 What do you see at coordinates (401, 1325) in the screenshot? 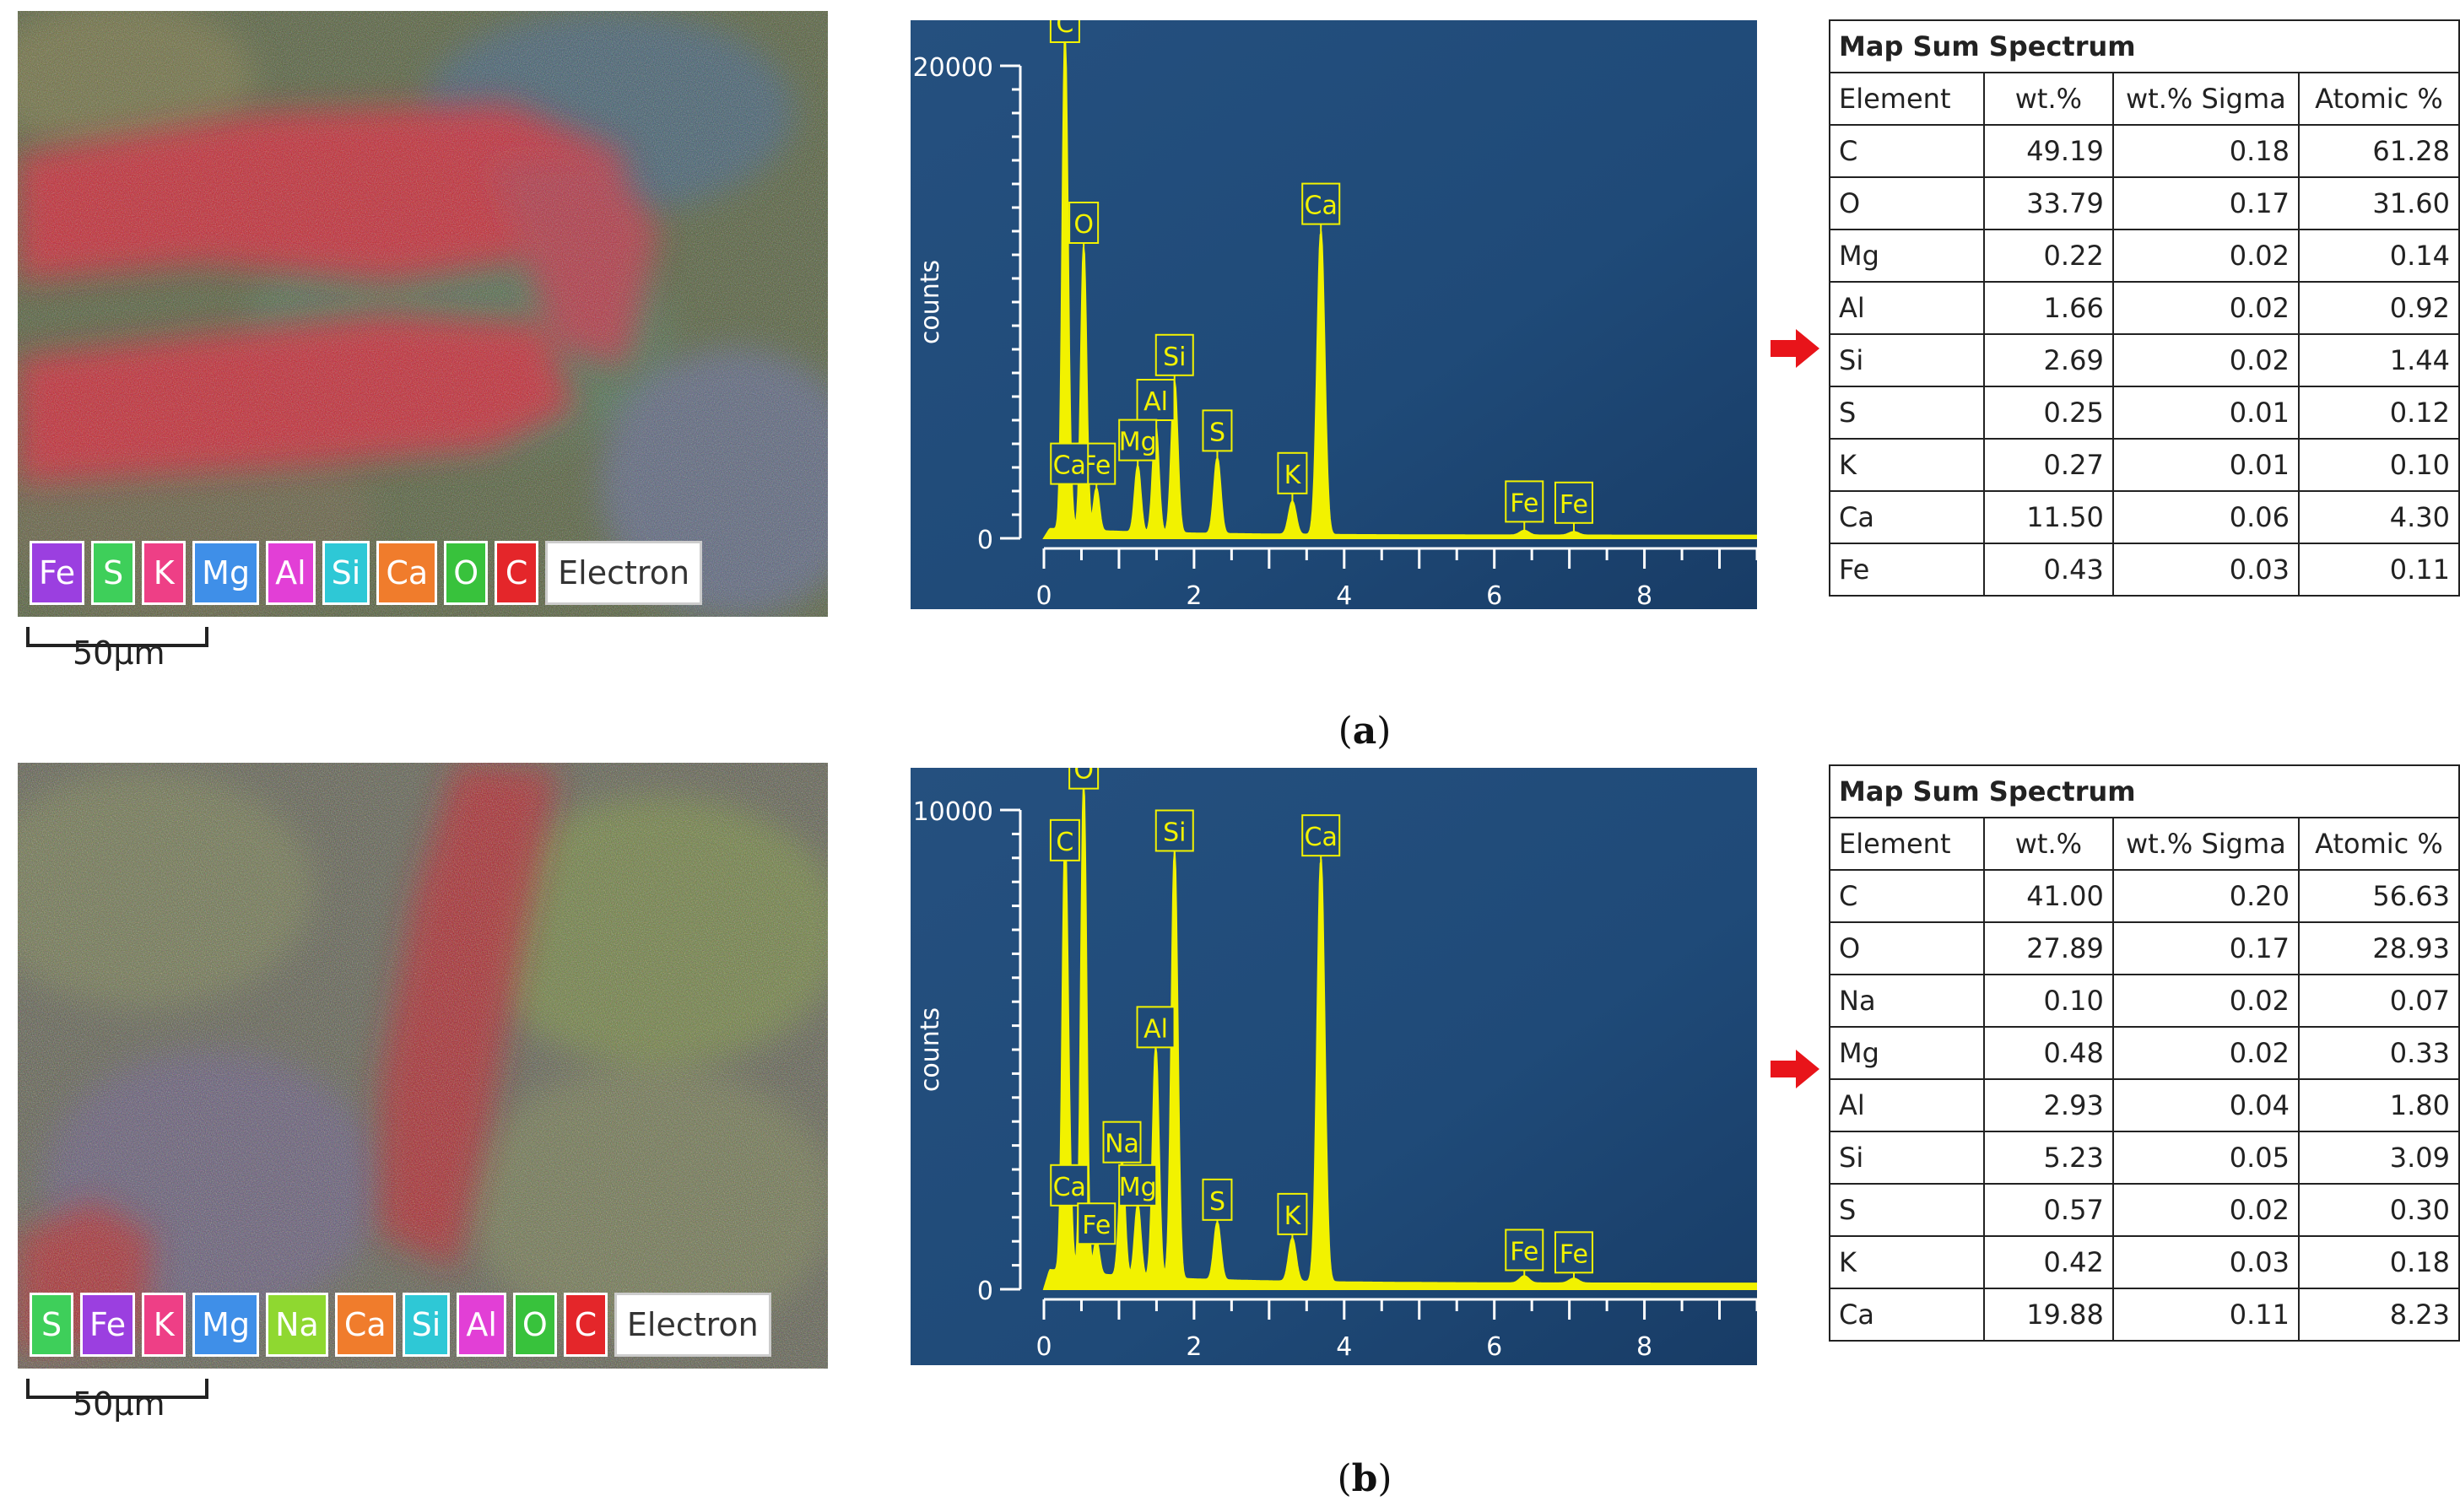
I see `element-legend-b: S Fe K Mg Na Ca Si Al O C Electron` at bounding box center [401, 1325].